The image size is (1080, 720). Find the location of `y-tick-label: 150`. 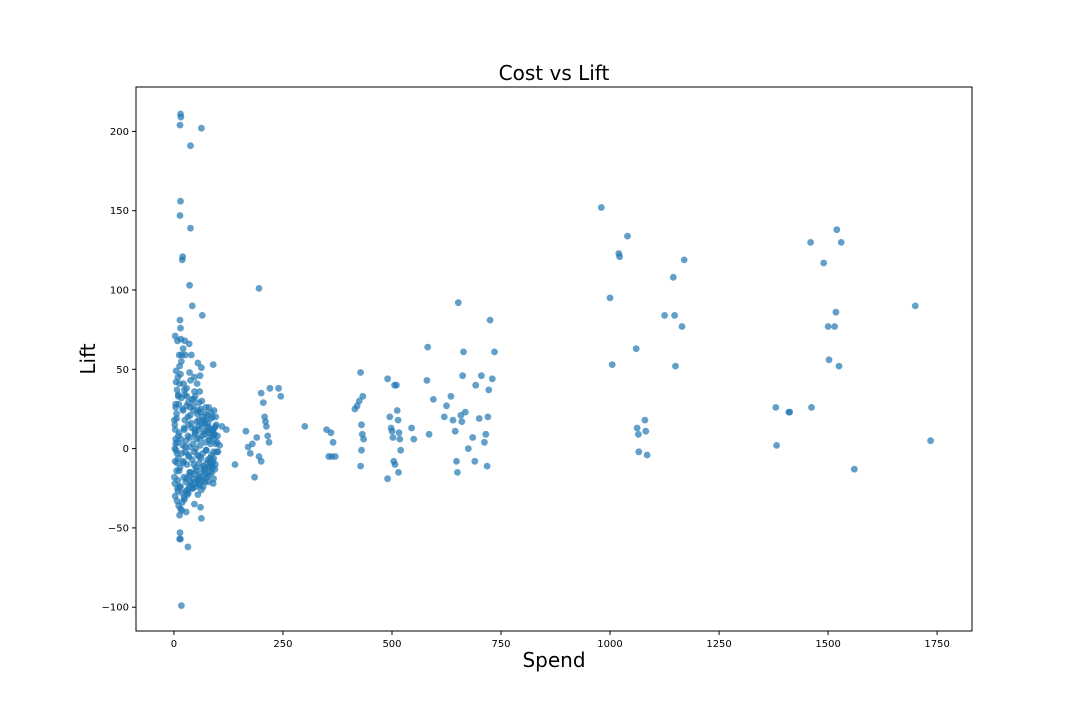

y-tick-label: 150 is located at coordinates (119, 211).